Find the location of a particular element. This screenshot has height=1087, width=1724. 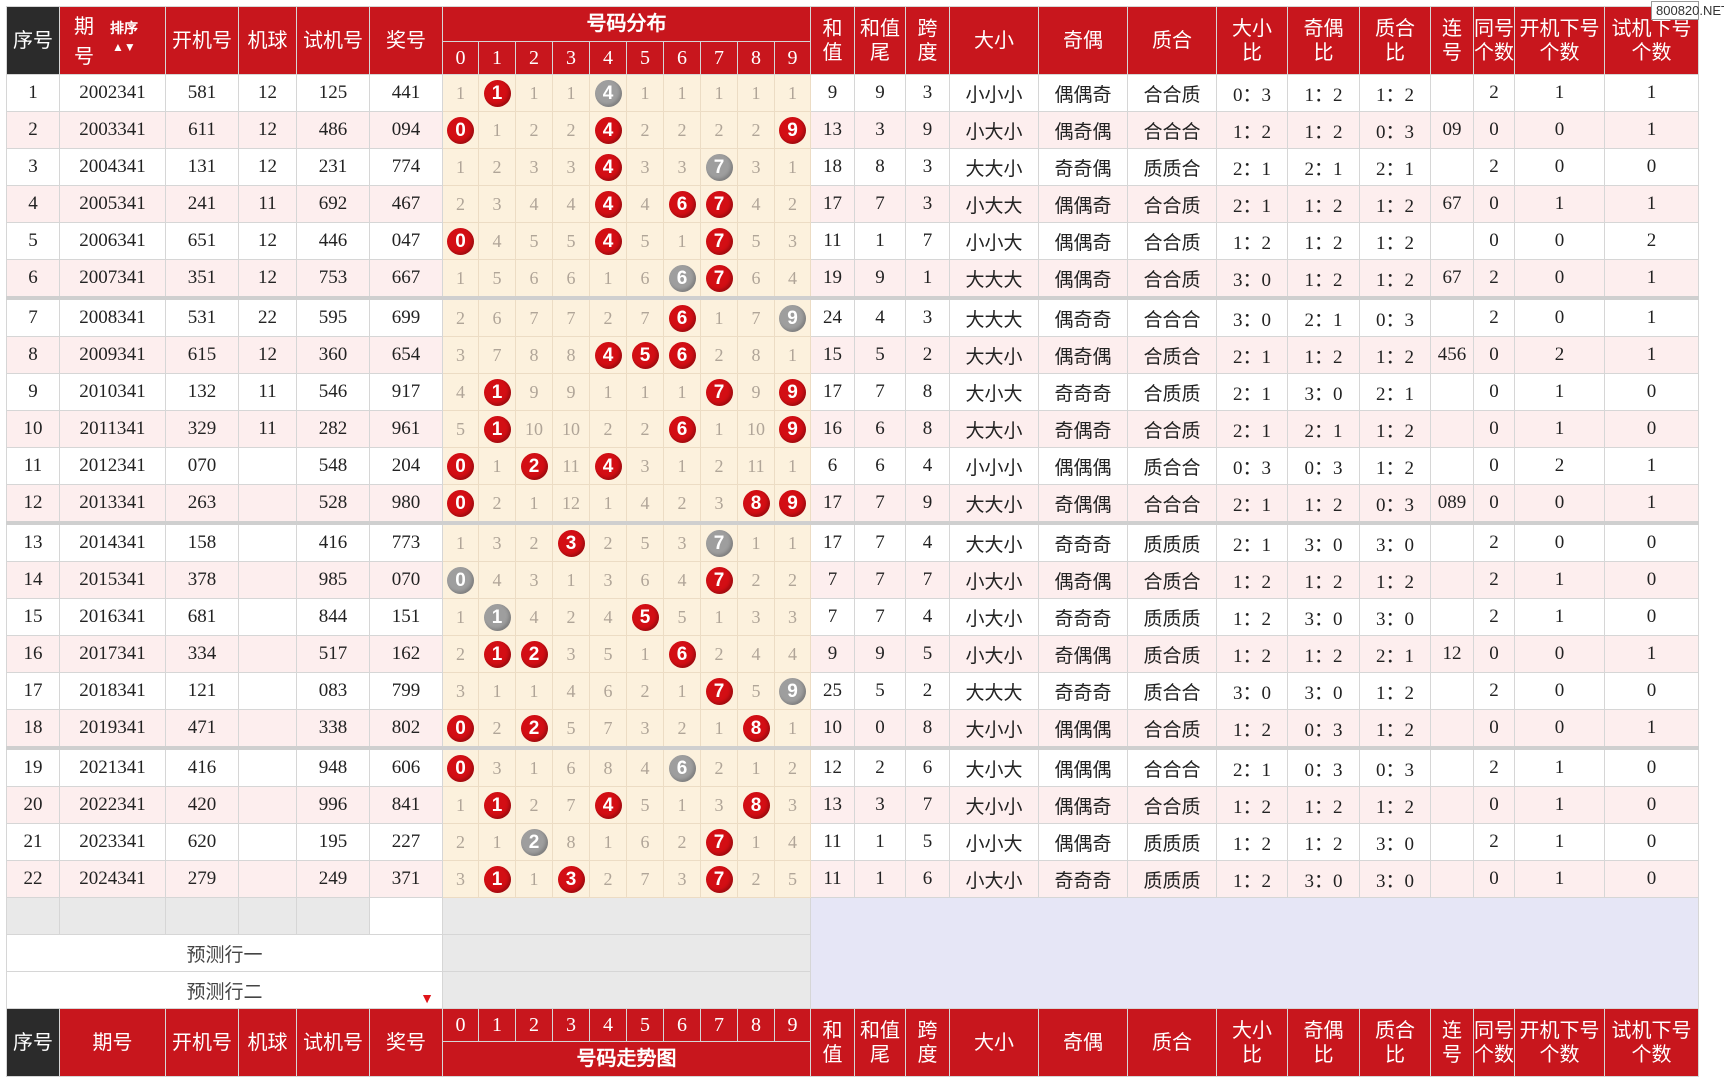

cell-test: 125 is located at coordinates (333, 93).